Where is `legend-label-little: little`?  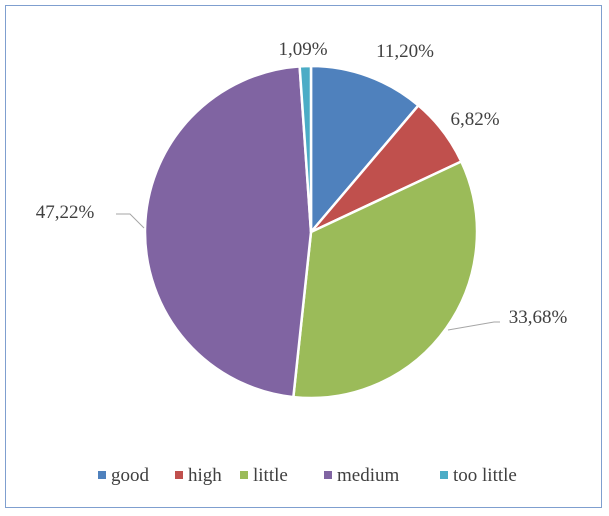
legend-label-little: little is located at coordinates (270, 475).